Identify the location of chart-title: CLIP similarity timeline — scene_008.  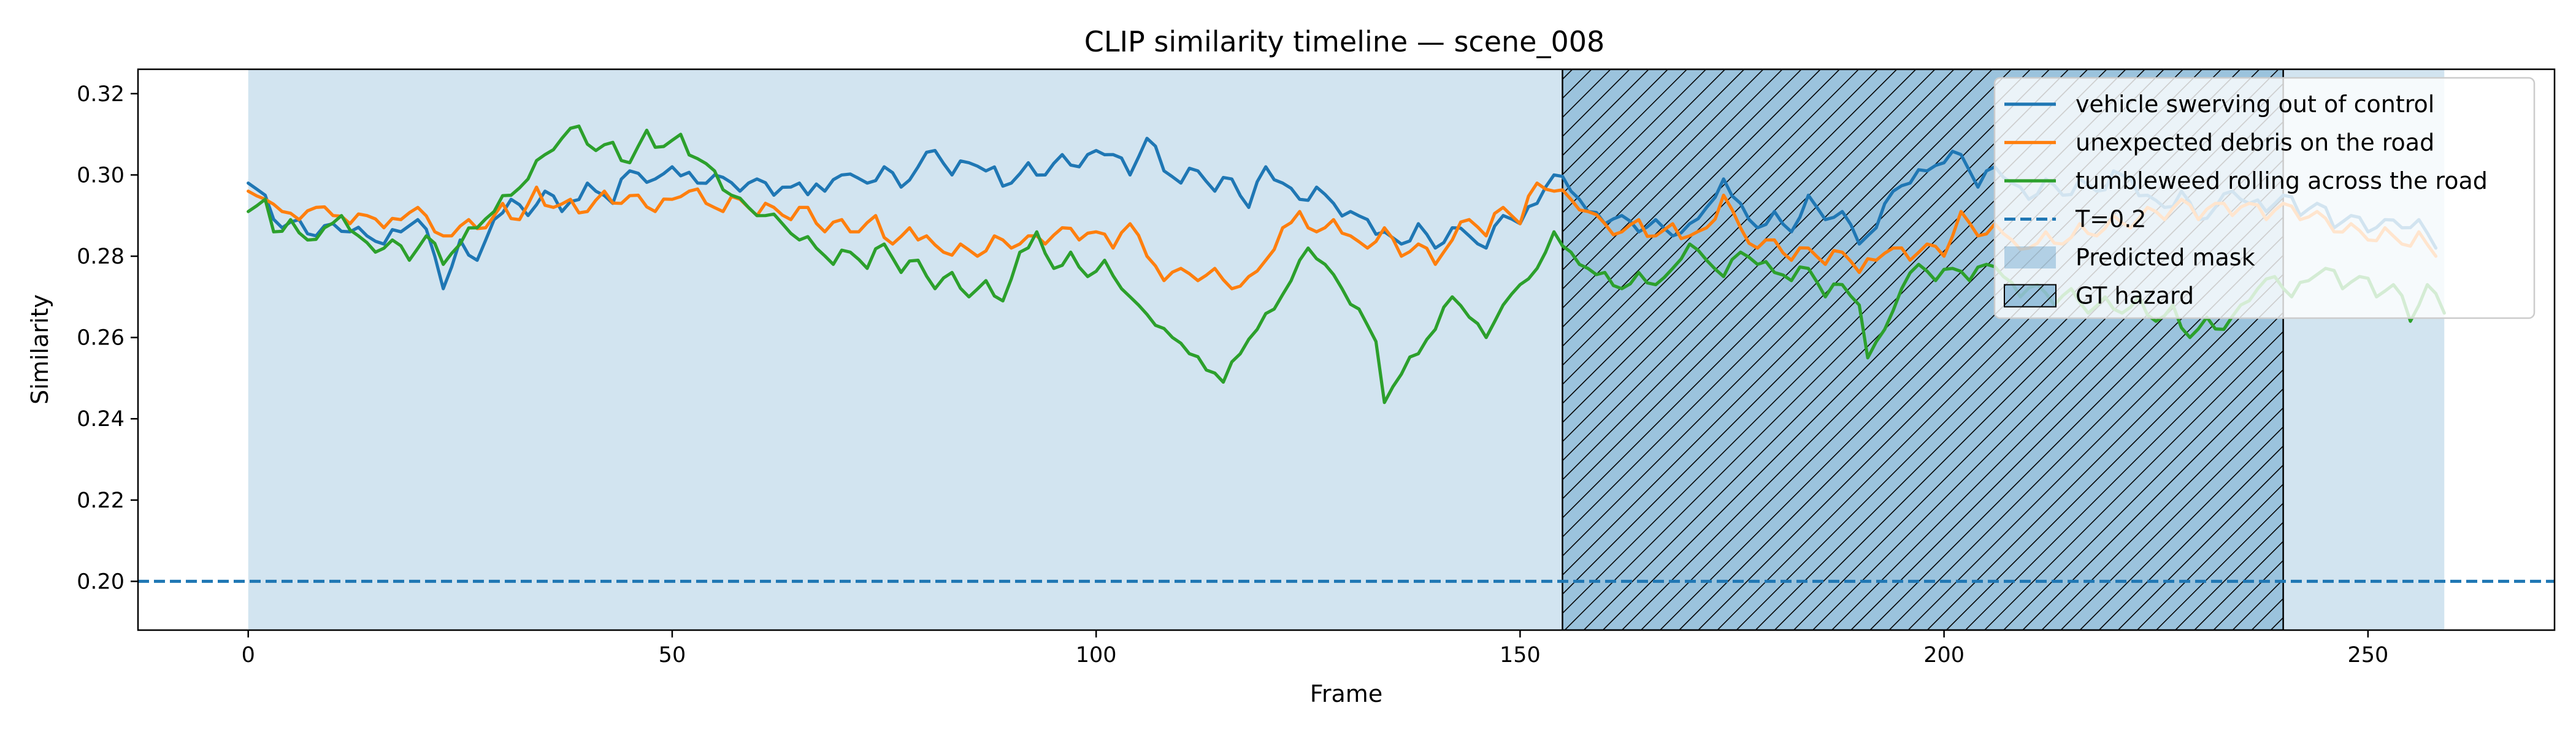
(1344, 41).